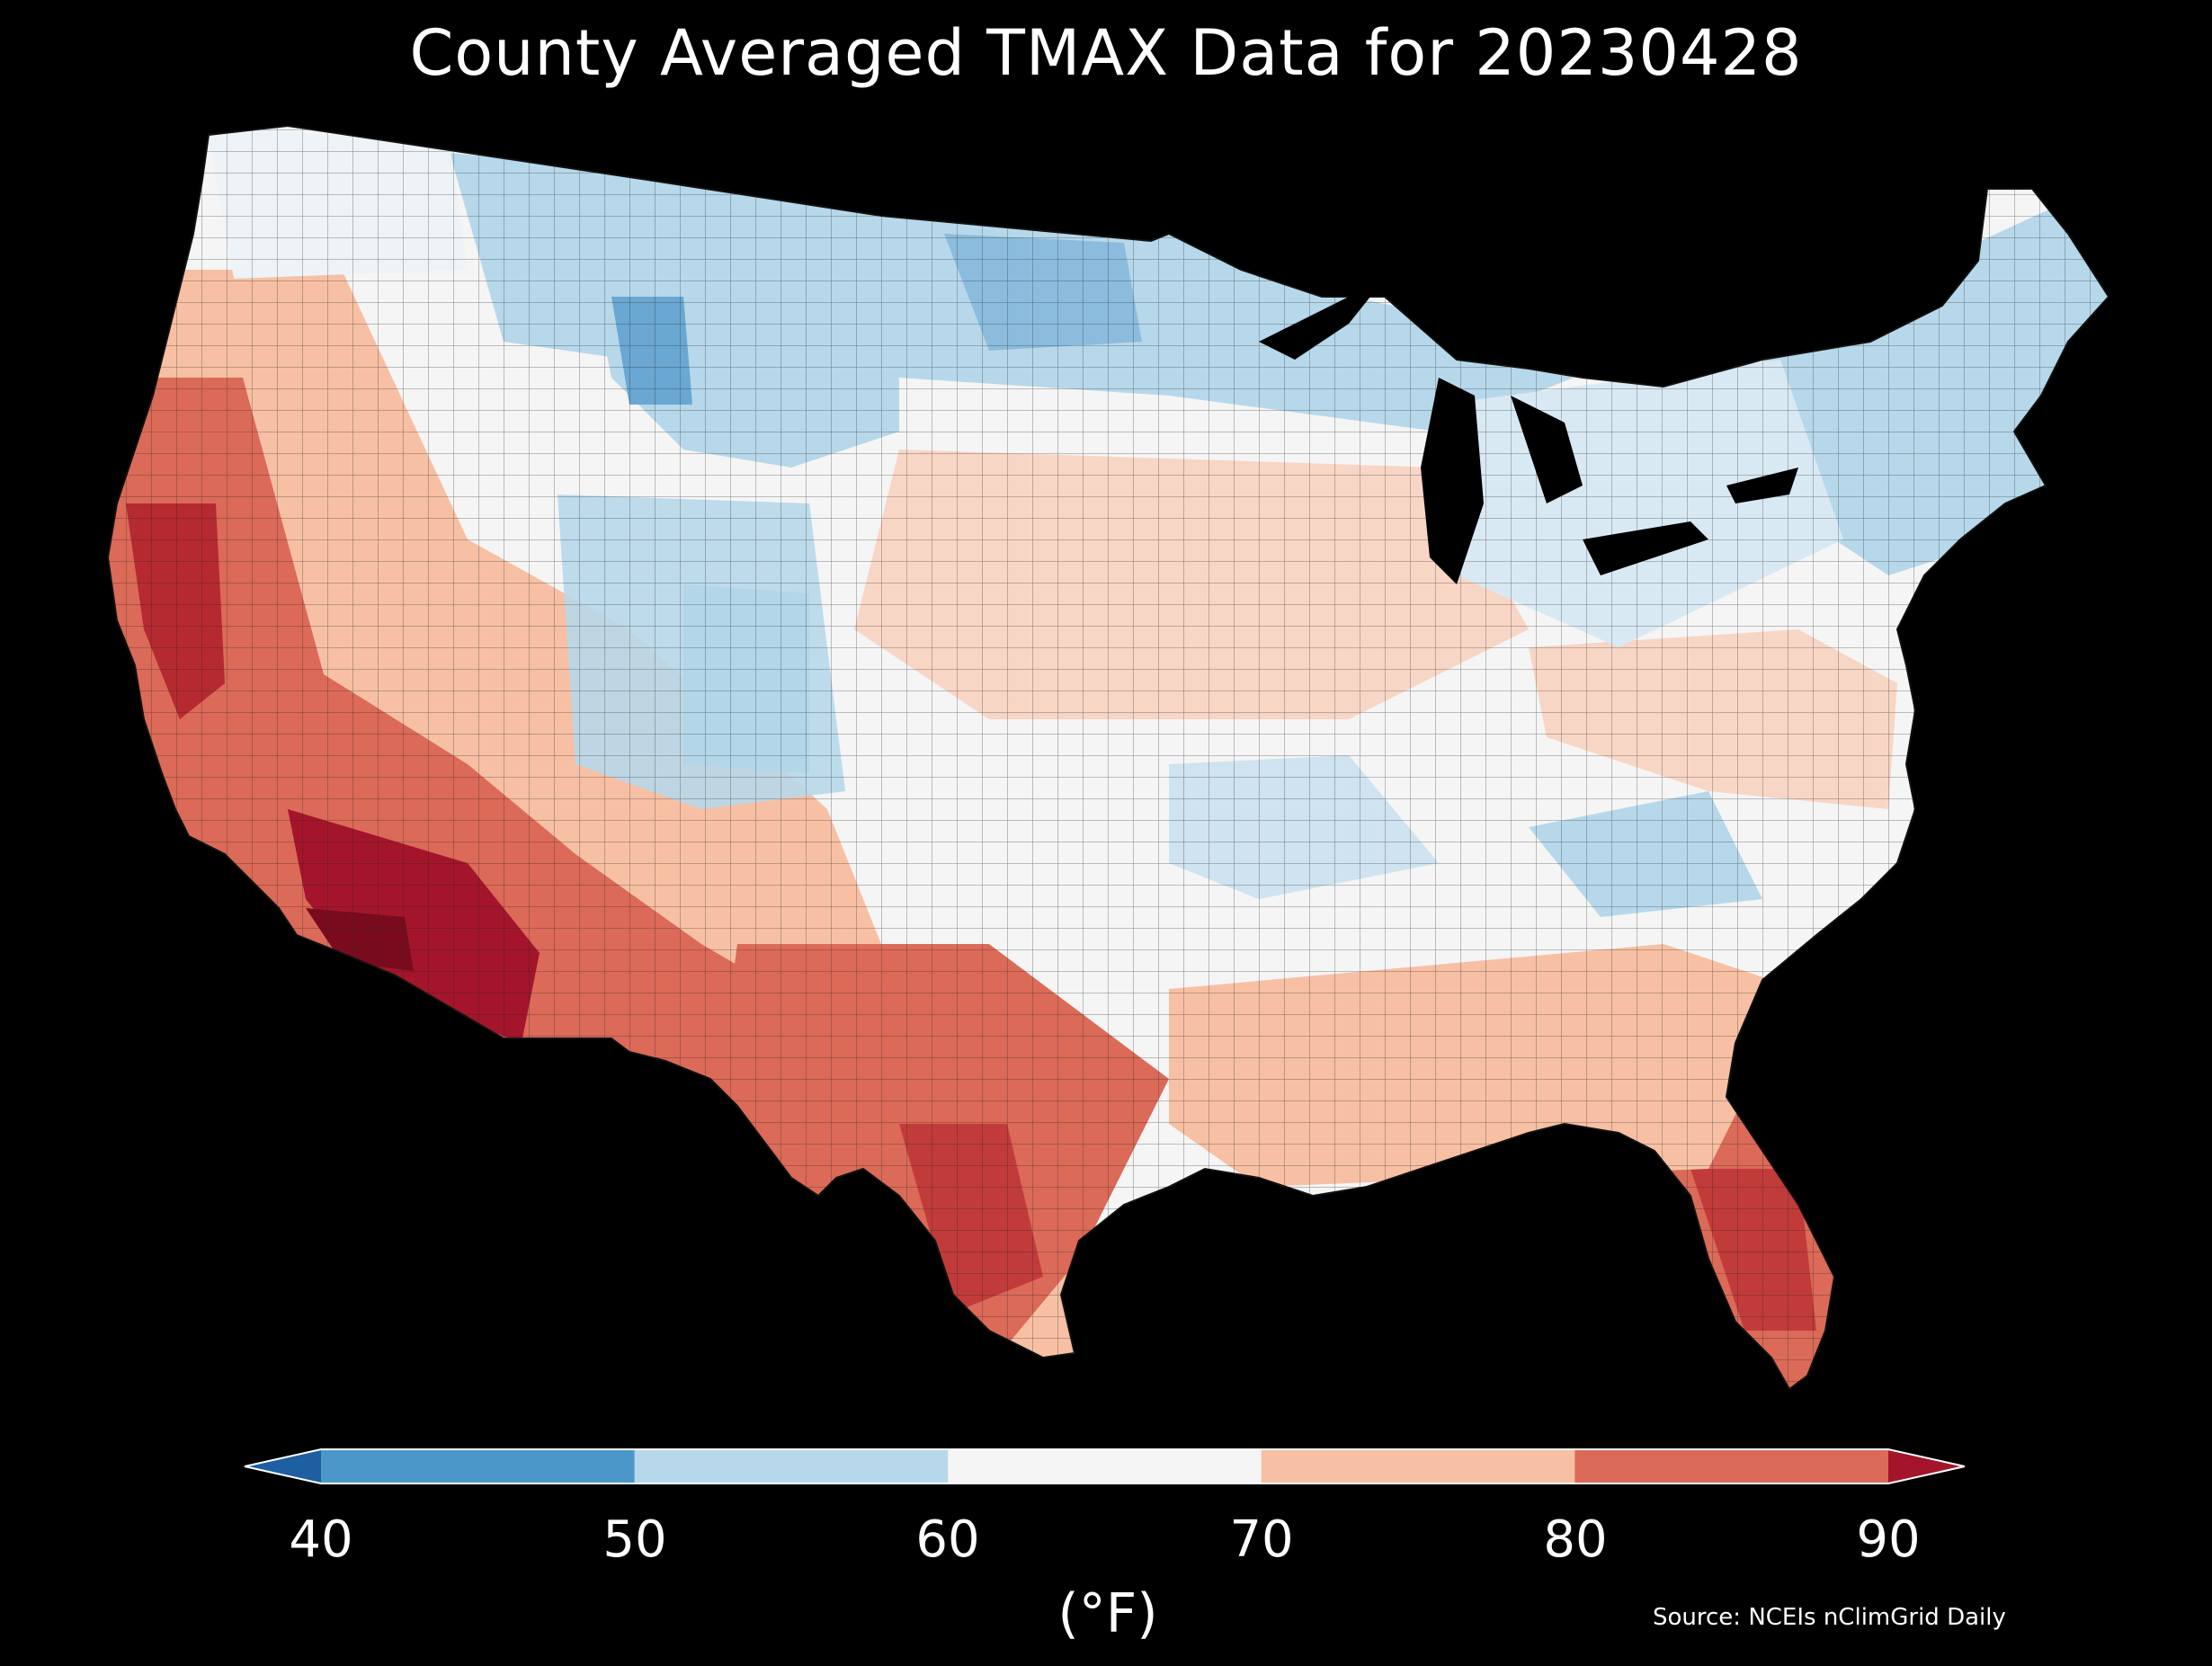 The width and height of the screenshot is (2212, 1666). Describe the element at coordinates (1107, 1614) in the screenshot. I see `colorbar-units-label: (°F)` at that location.